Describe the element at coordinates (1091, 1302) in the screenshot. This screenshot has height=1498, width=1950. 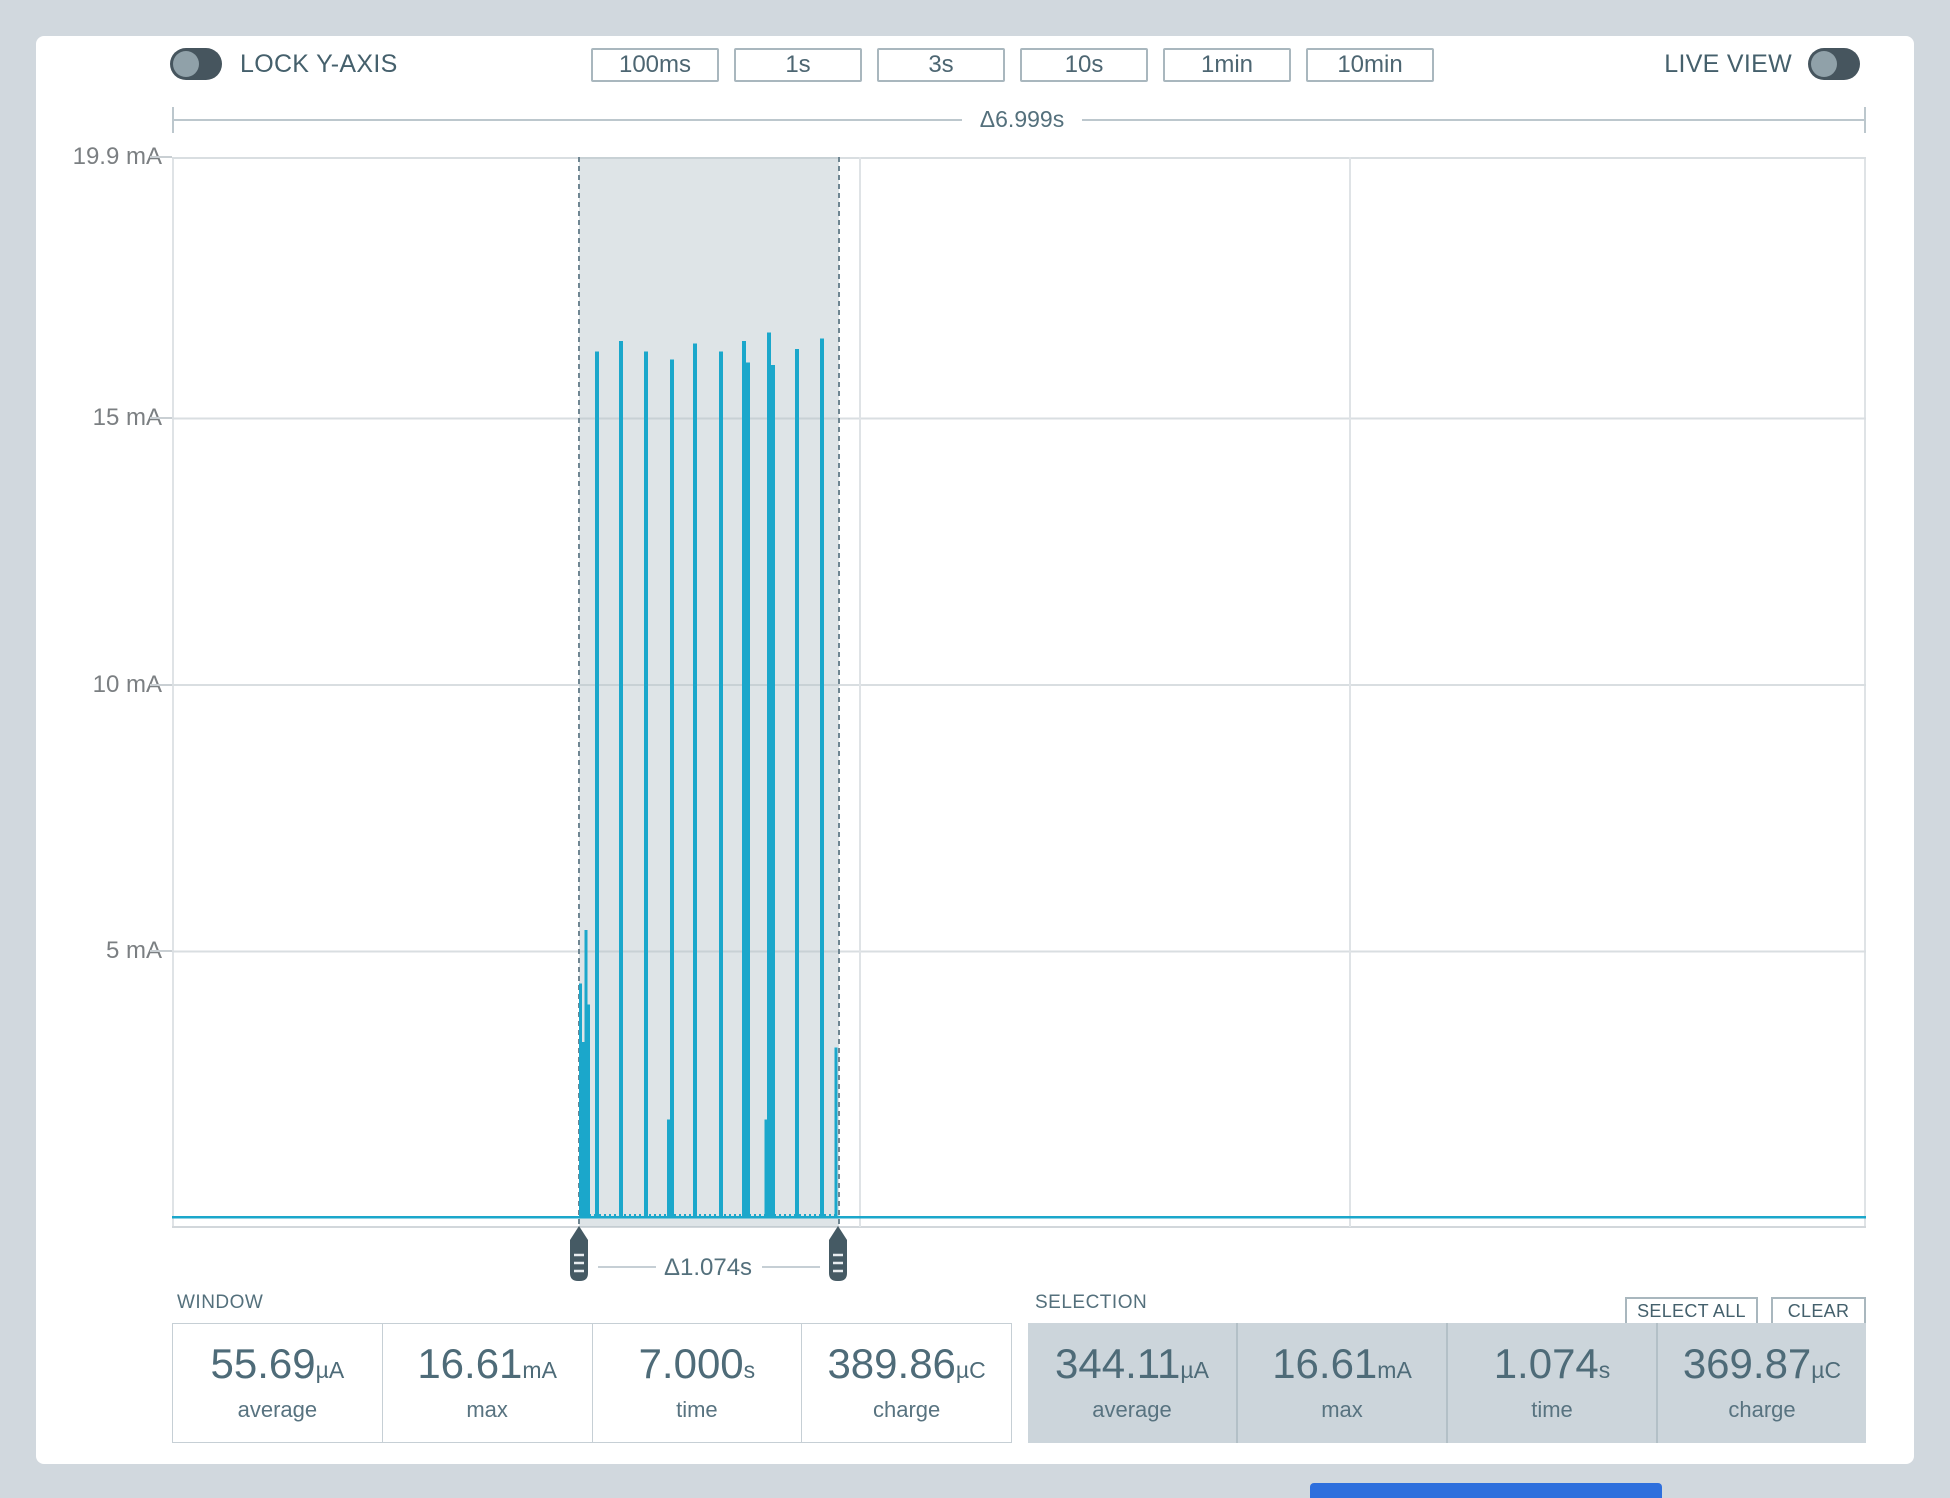
I see `selection-section-title: SELECTION` at that location.